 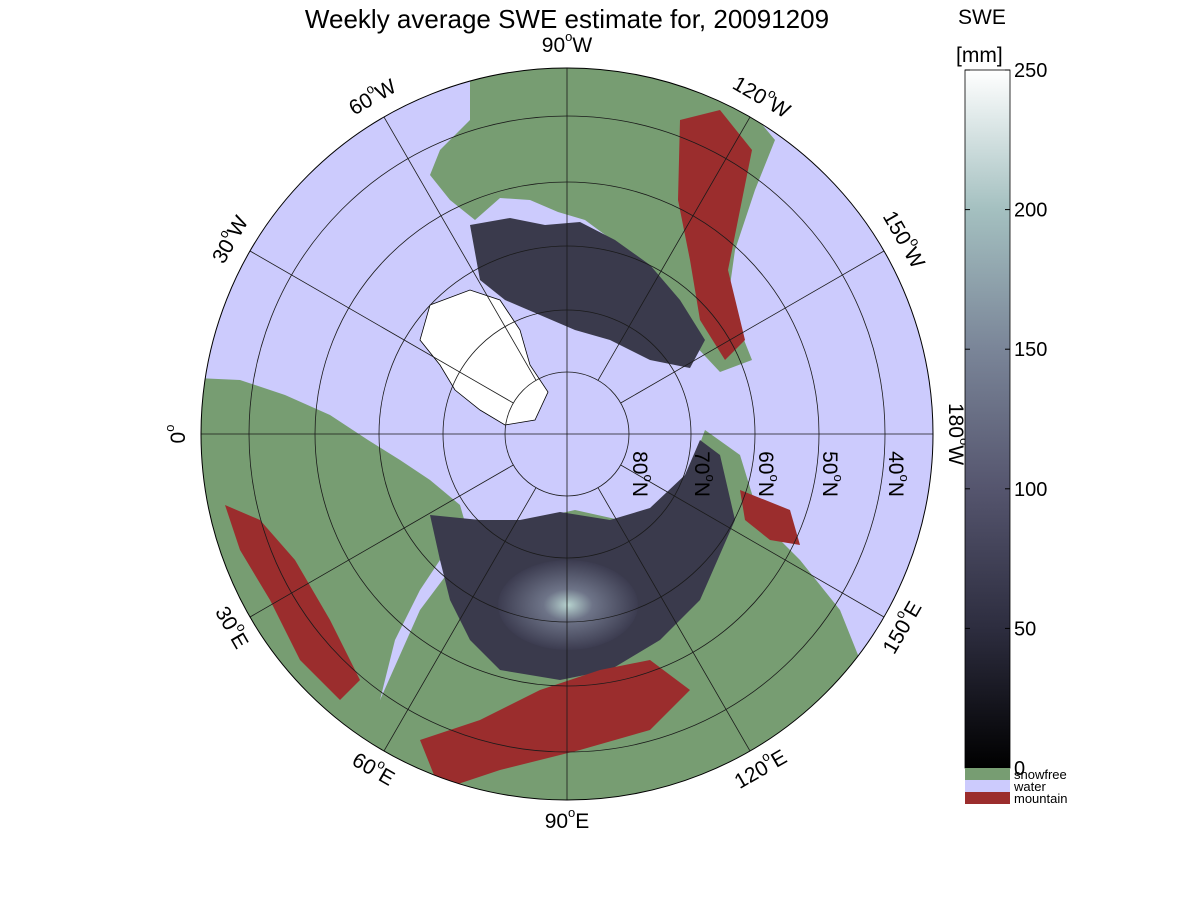 What do you see at coordinates (484, 357) in the screenshot?
I see `landmass-greenland` at bounding box center [484, 357].